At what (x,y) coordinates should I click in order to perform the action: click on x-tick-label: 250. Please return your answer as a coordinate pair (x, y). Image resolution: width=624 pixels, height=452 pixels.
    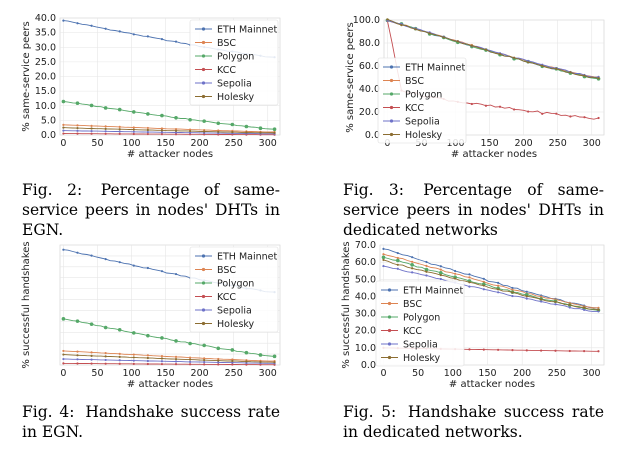
    Looking at the image, I should click on (557, 373).